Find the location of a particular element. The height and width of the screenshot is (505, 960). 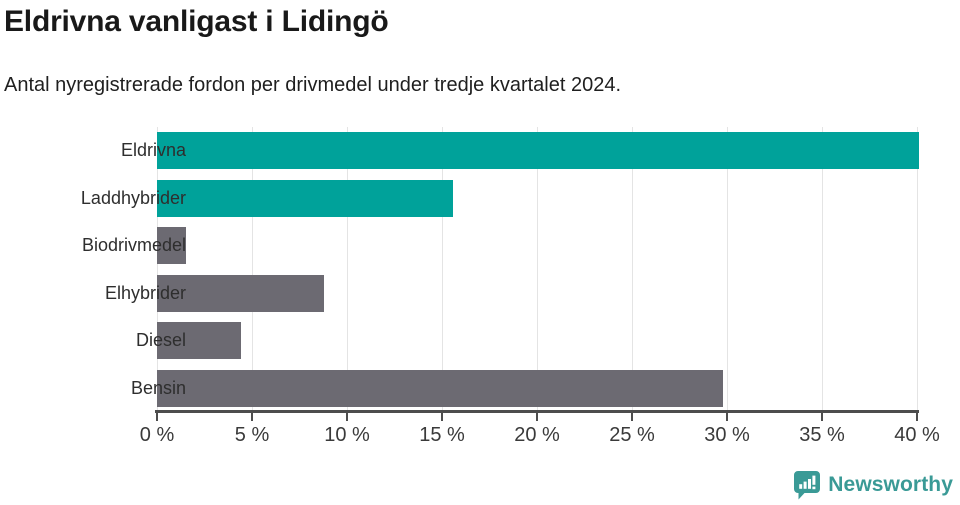

x-axis-tick-label: 40 % is located at coordinates (917, 435).